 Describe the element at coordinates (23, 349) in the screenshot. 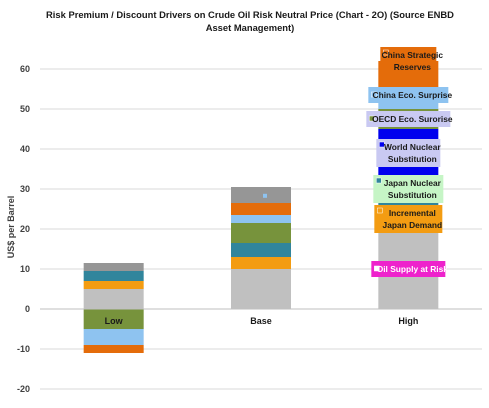

I see `y-tick-label: -10` at that location.